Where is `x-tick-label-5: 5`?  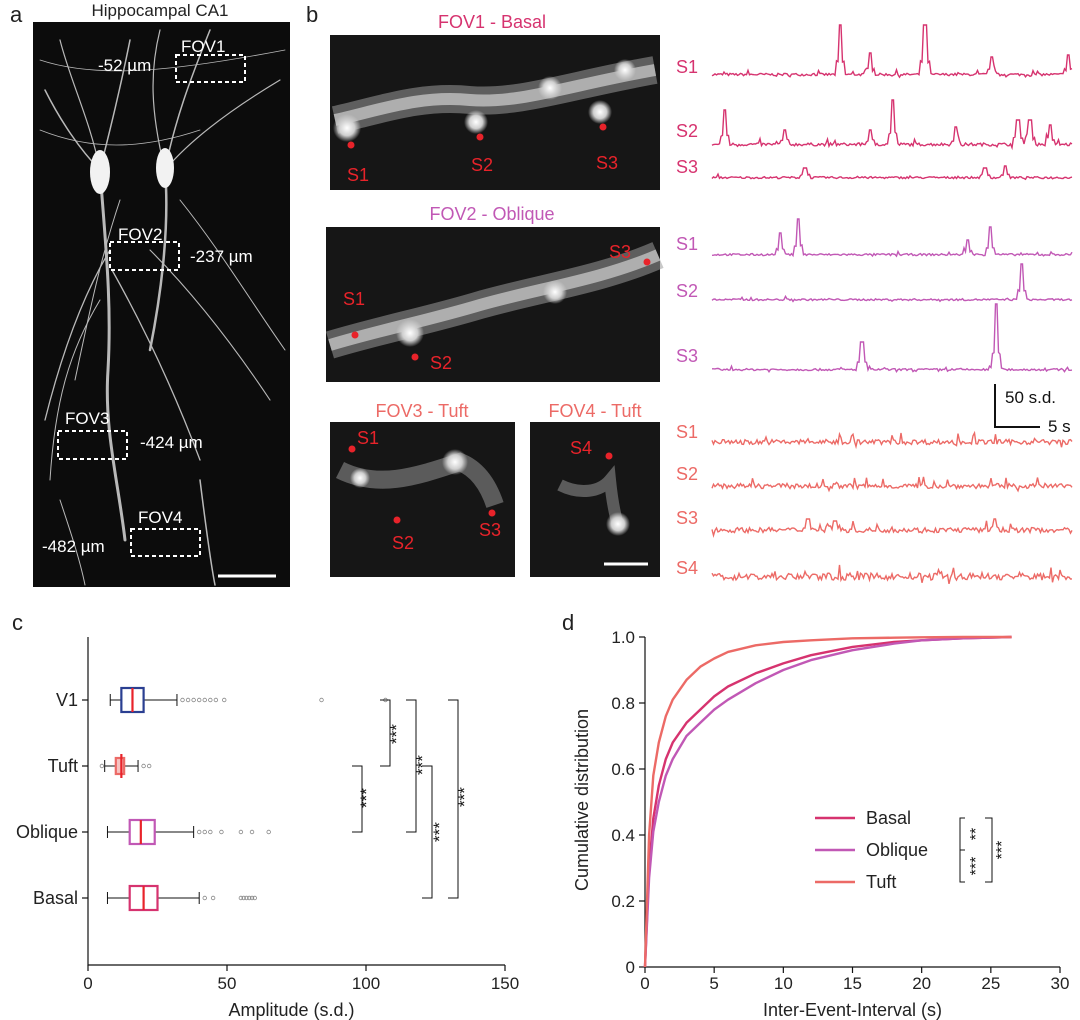
x-tick-label-5: 5 is located at coordinates (713, 983).